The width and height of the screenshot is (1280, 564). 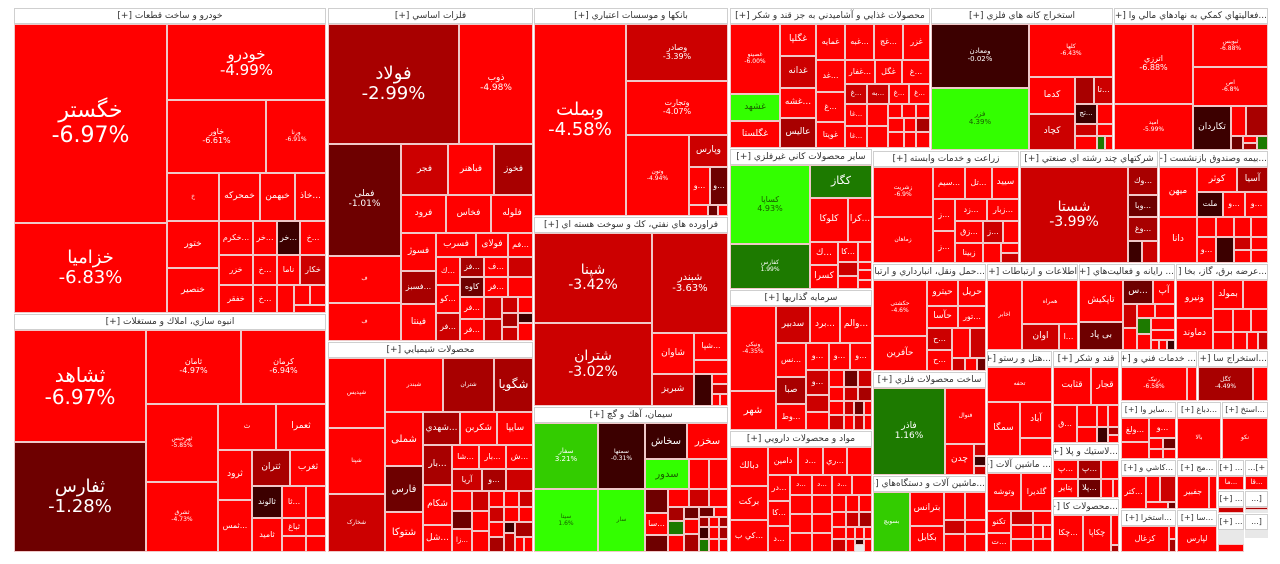 I want to click on stock-tile: آريا, so click(x=467, y=480).